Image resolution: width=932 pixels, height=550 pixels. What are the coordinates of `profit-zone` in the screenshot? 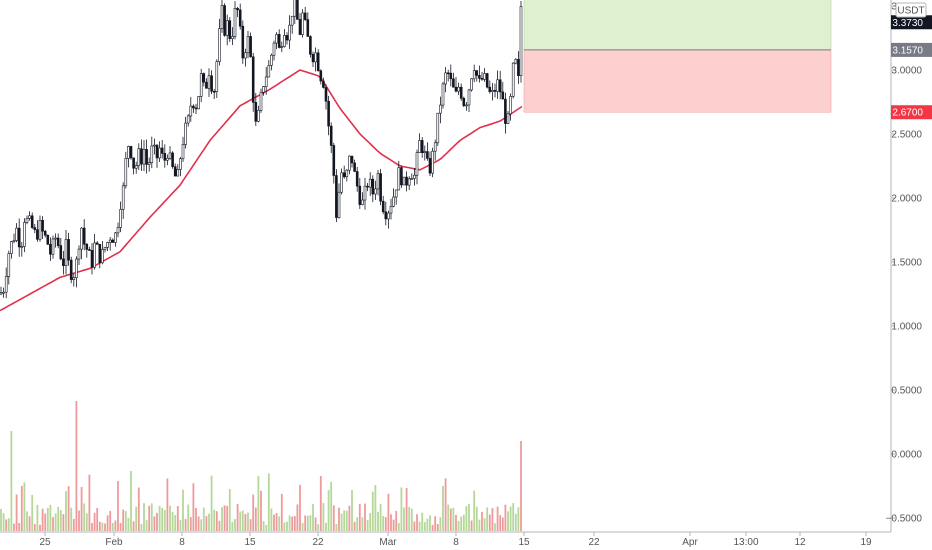 It's located at (677, 25).